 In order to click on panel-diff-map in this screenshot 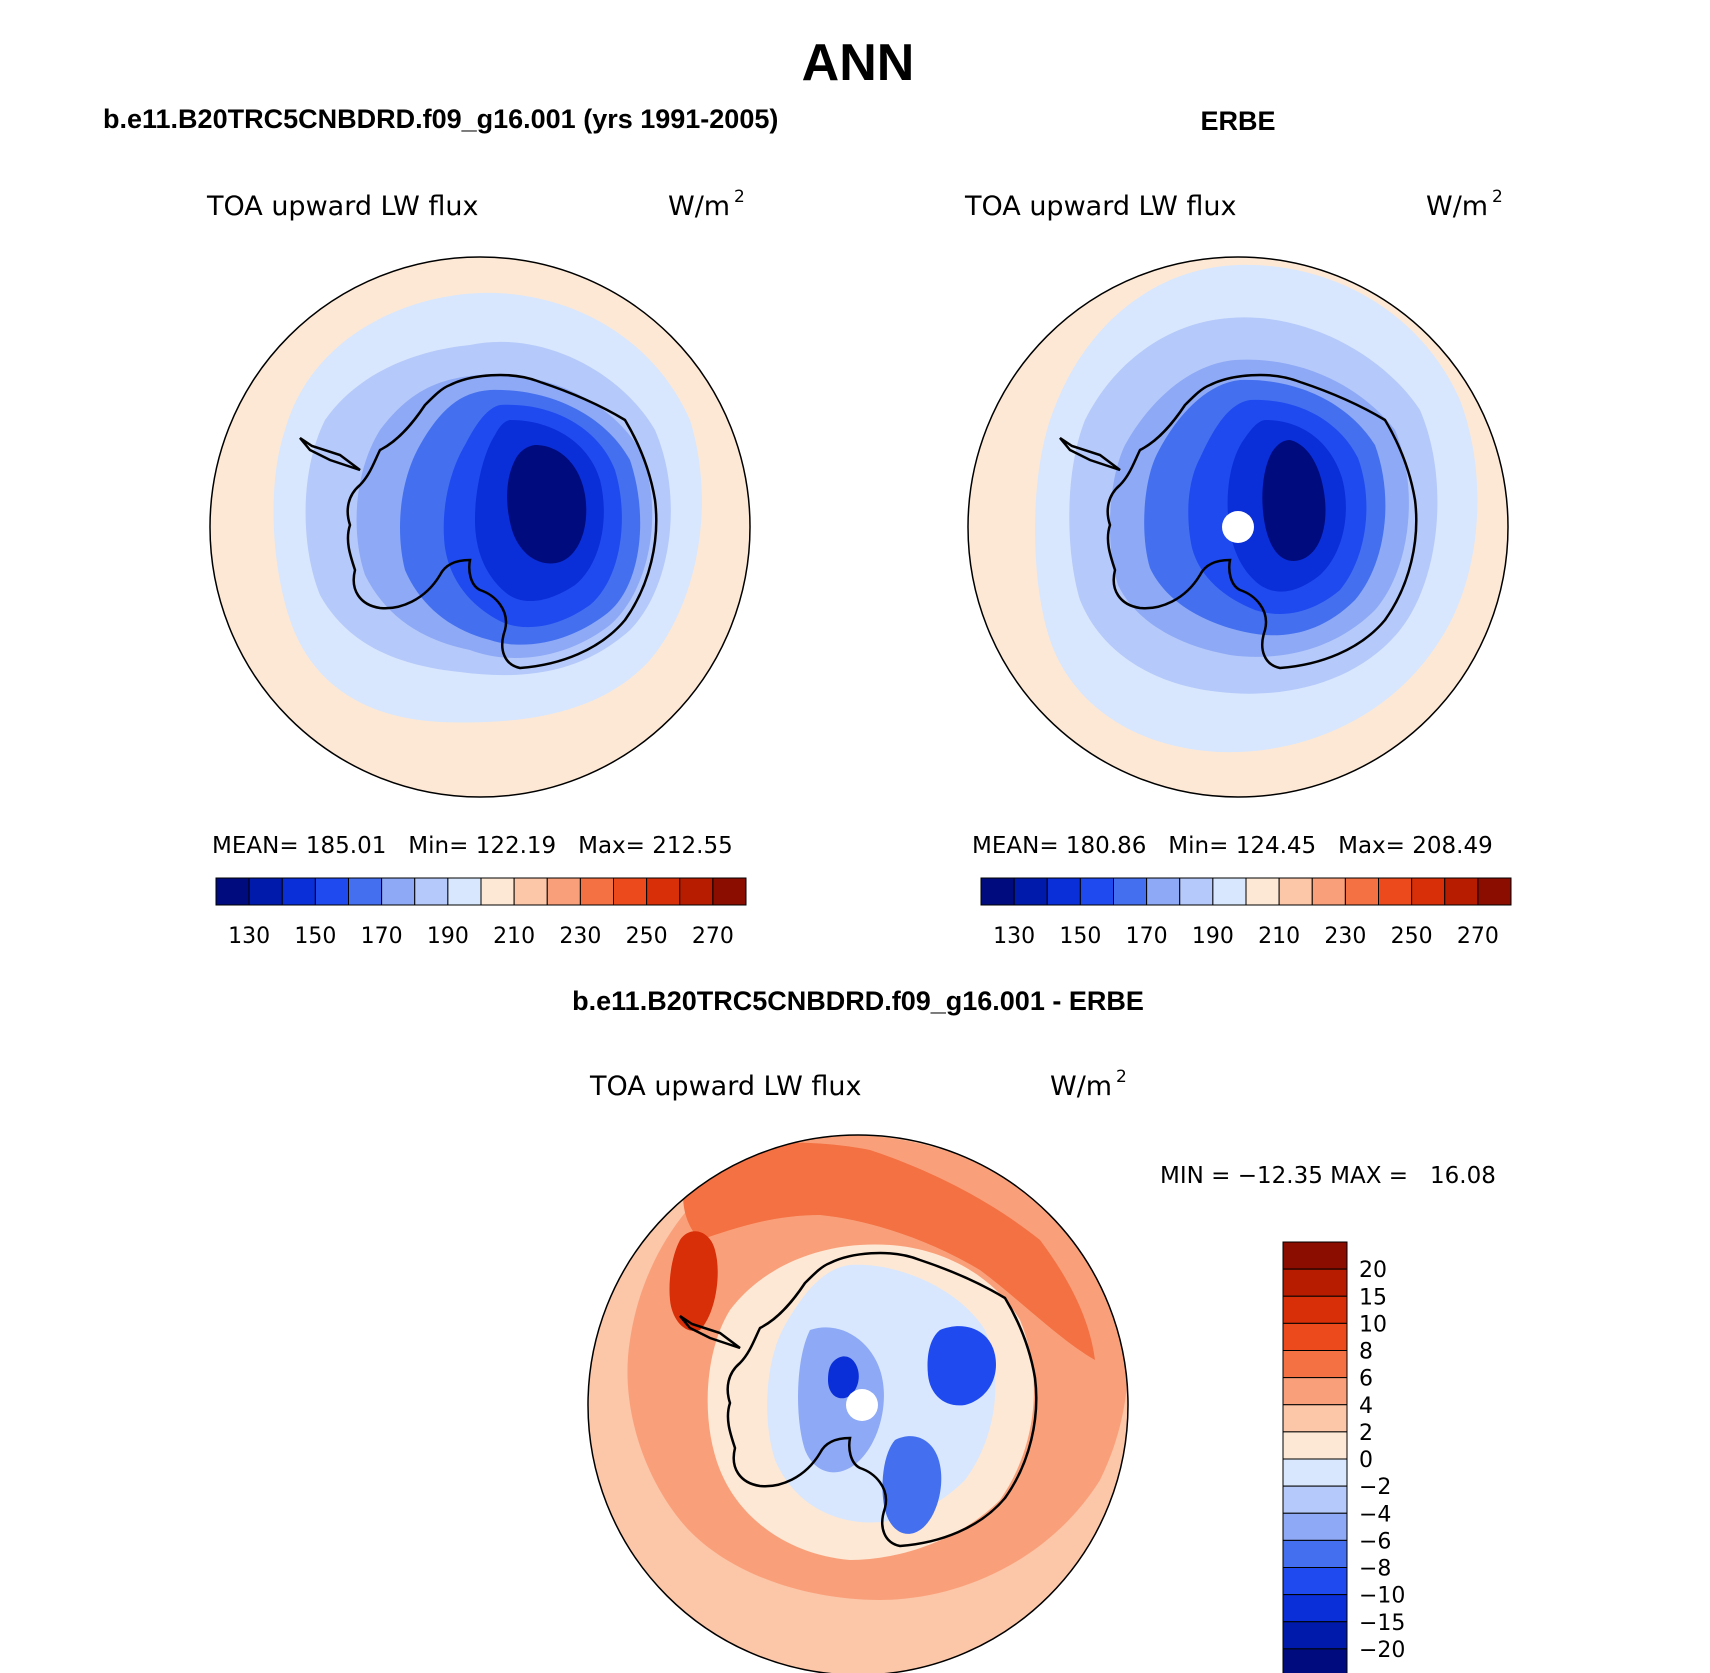, I will do `click(858, 1403)`.